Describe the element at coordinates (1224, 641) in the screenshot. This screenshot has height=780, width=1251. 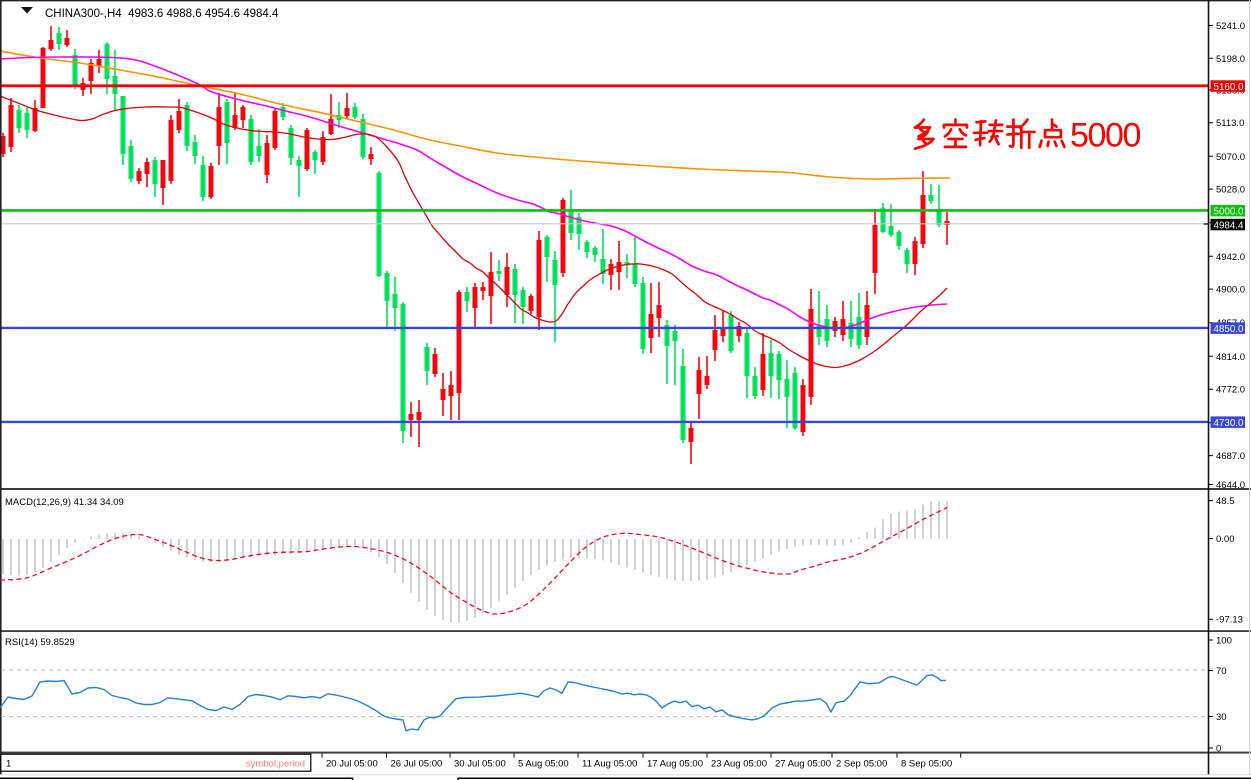
I see `svg-text: 100` at that location.